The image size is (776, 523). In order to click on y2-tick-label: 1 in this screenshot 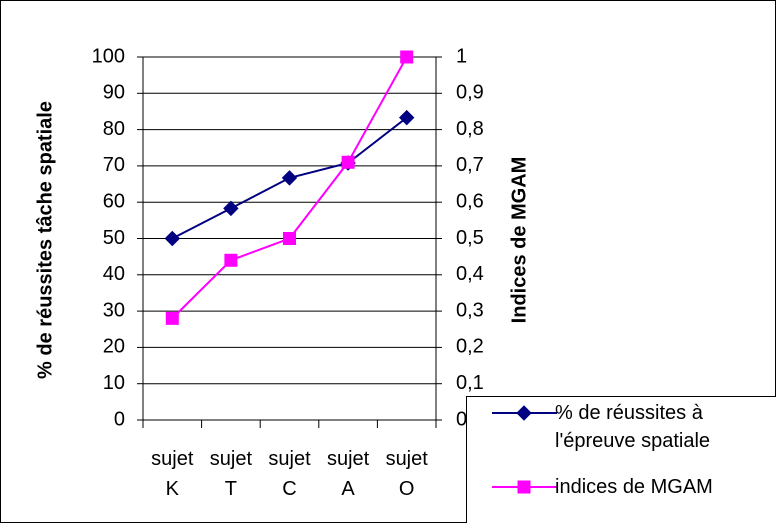, I will do `click(461, 56)`.